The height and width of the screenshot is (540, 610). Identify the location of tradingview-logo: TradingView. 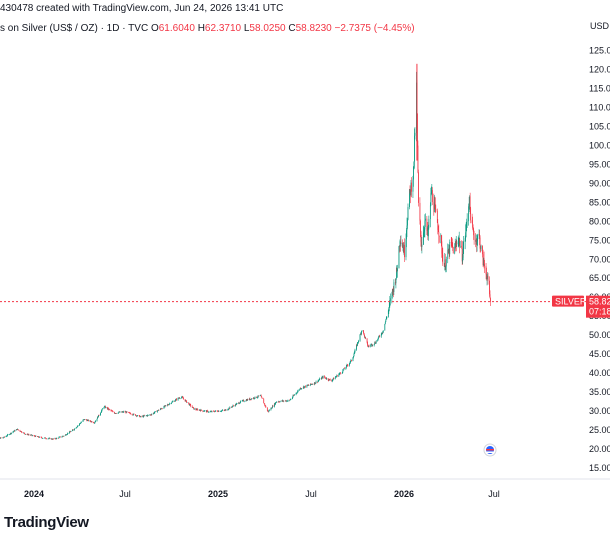
(46, 522).